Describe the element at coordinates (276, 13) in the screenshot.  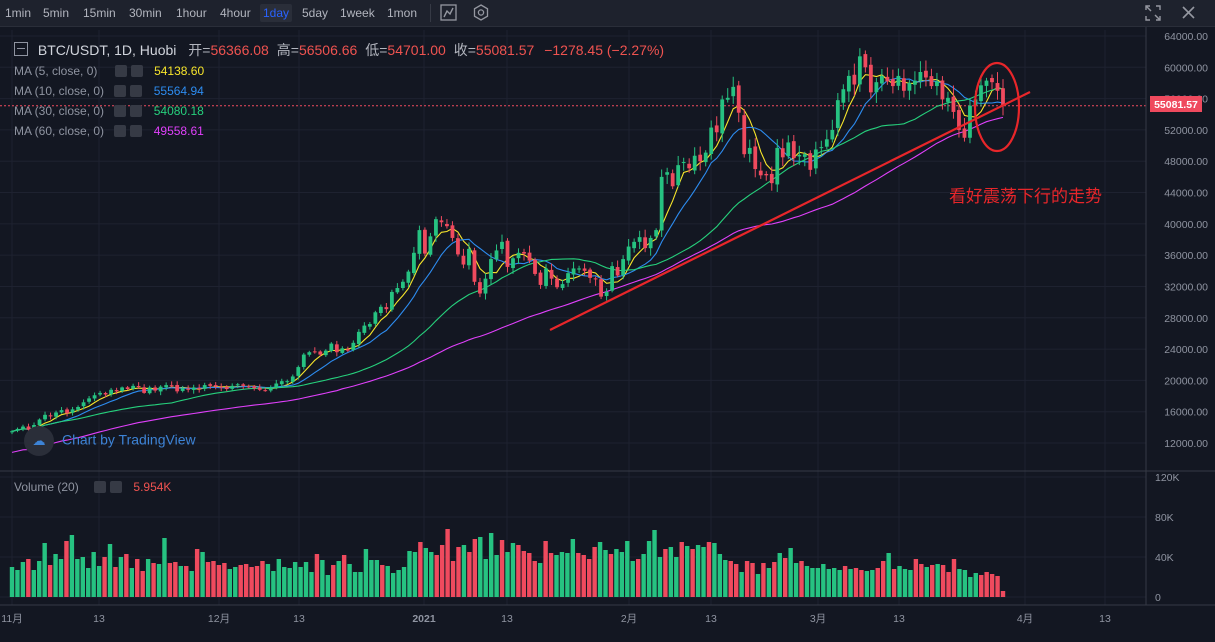
I see `timeframe-1day: 1day` at that location.